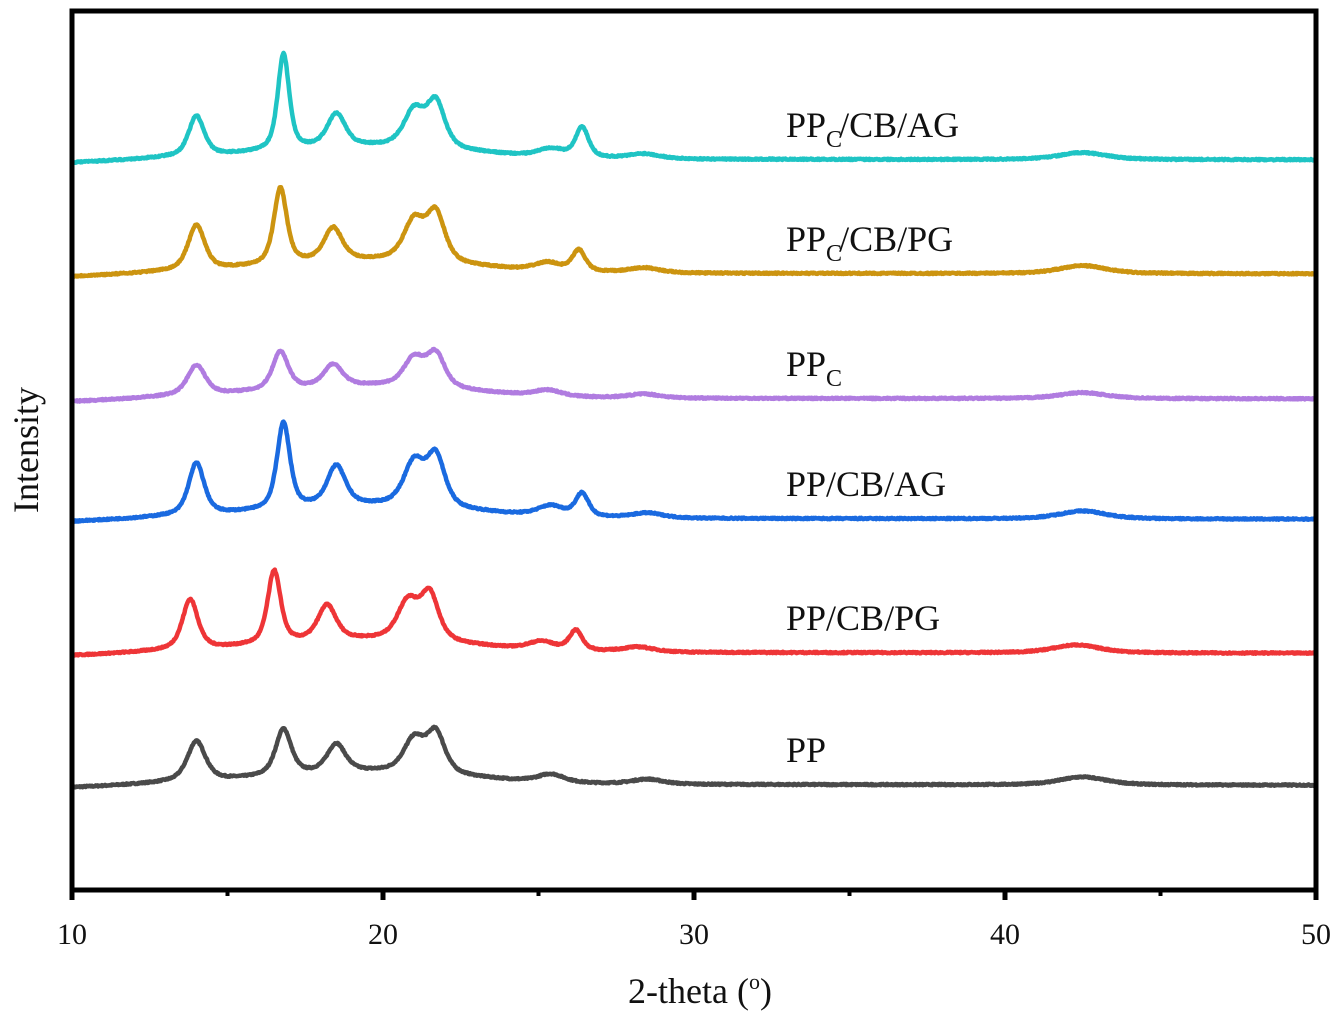 The image size is (1339, 1015). I want to click on x-axis-ticks, so click(694, 895).